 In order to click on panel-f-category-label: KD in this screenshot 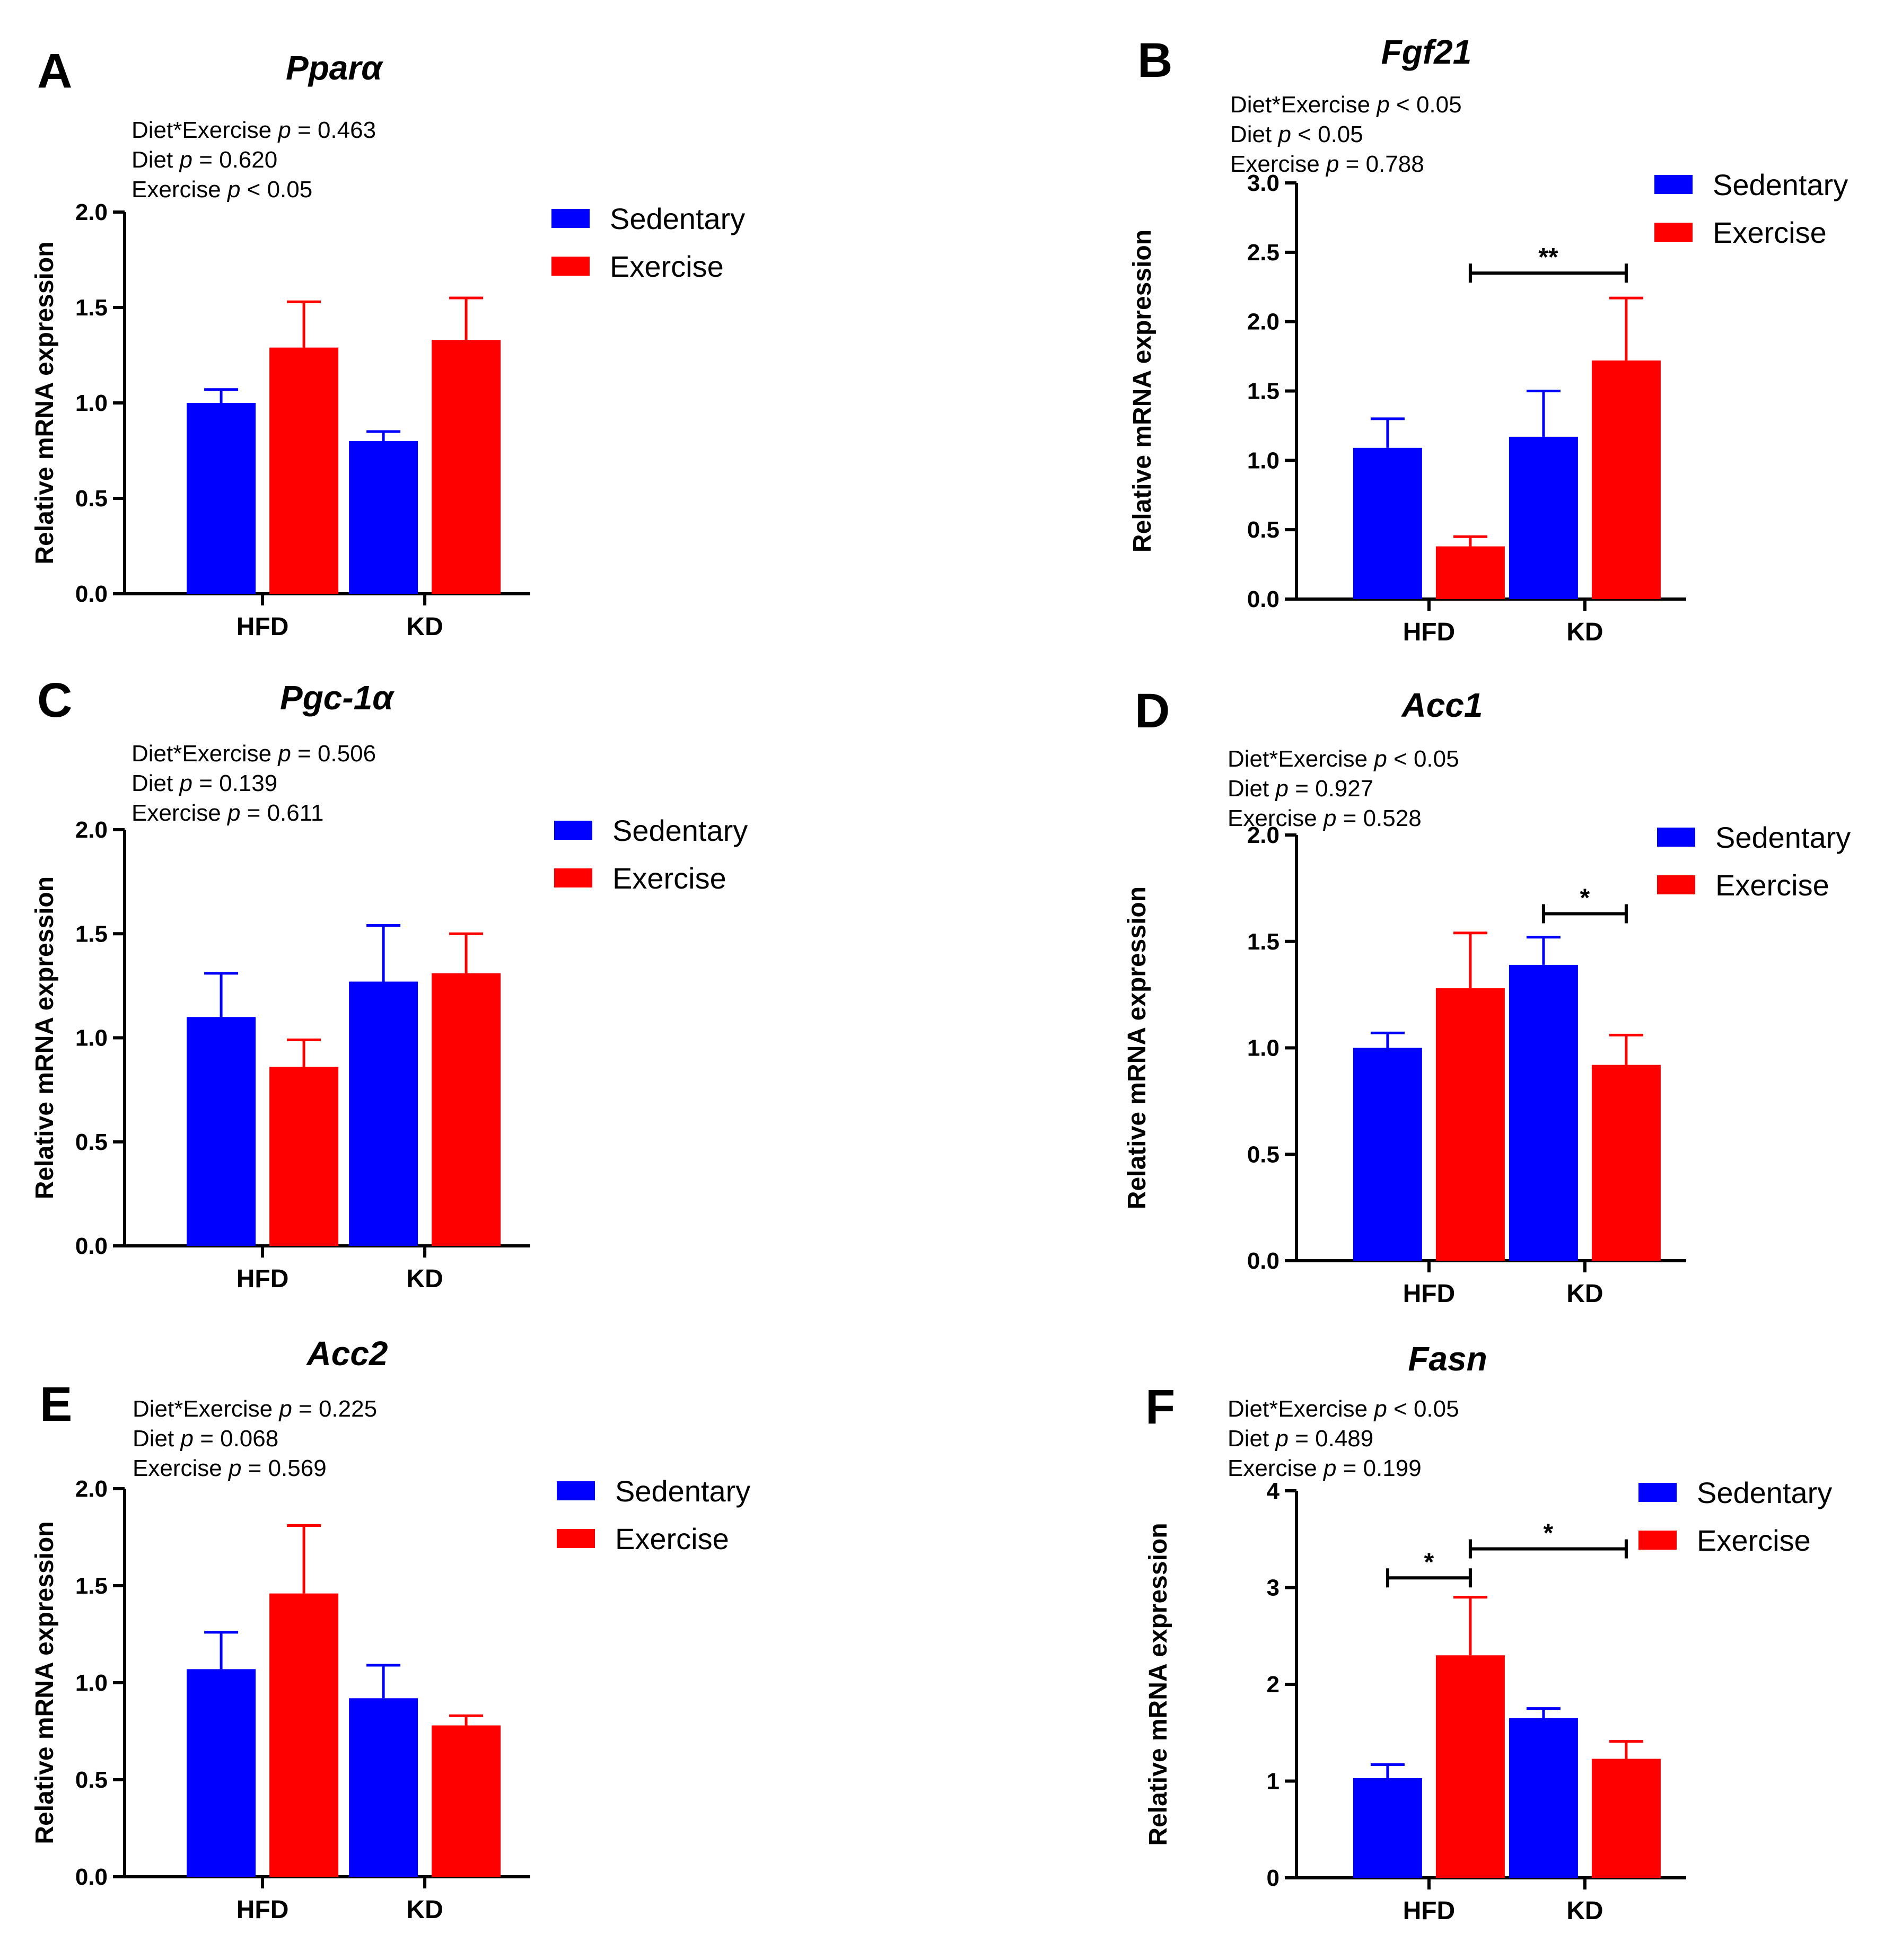, I will do `click(1584, 1911)`.